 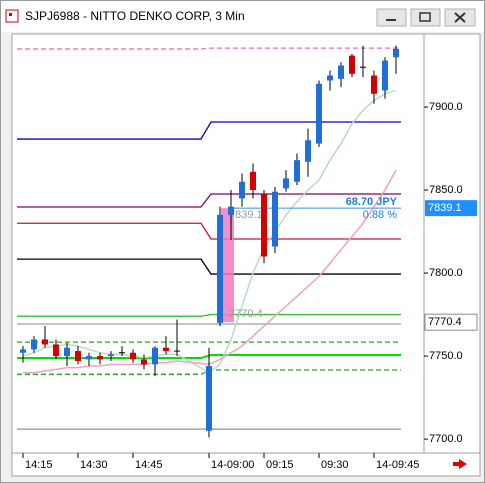 What do you see at coordinates (446, 190) in the screenshot?
I see `y-tick-label: 7850.0` at bounding box center [446, 190].